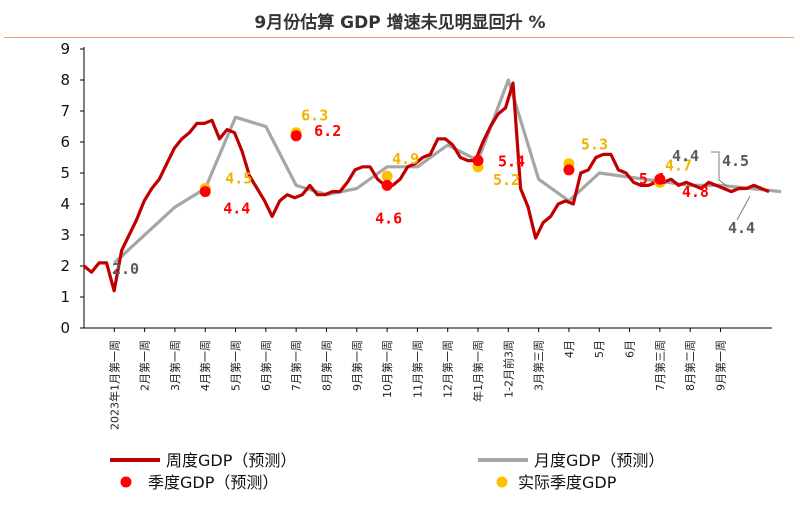  Describe the element at coordinates (599, 349) in the screenshot. I see `x-tick-label: 5月` at that location.